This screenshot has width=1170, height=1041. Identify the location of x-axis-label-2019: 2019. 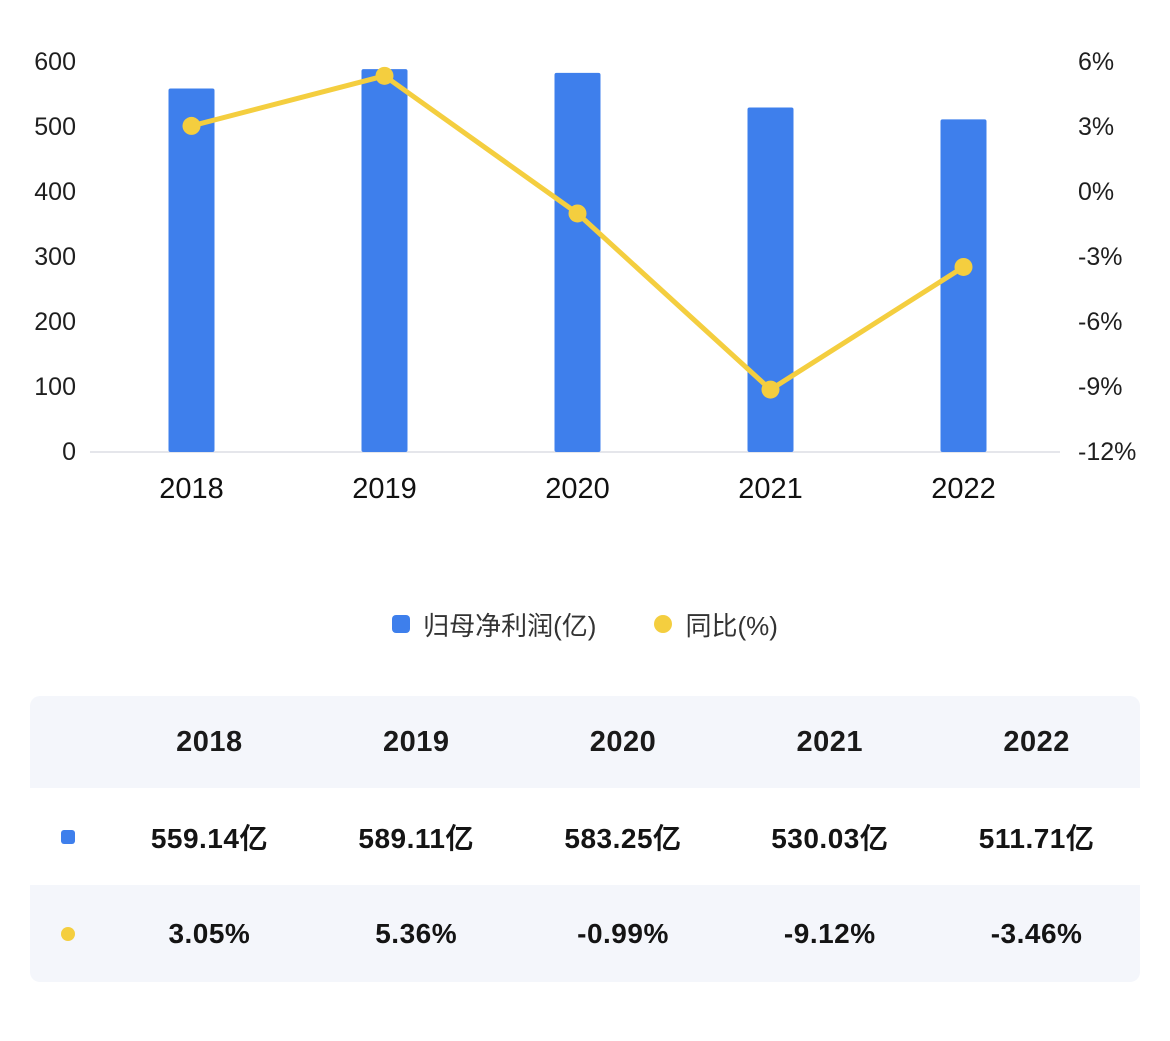
(384, 489).